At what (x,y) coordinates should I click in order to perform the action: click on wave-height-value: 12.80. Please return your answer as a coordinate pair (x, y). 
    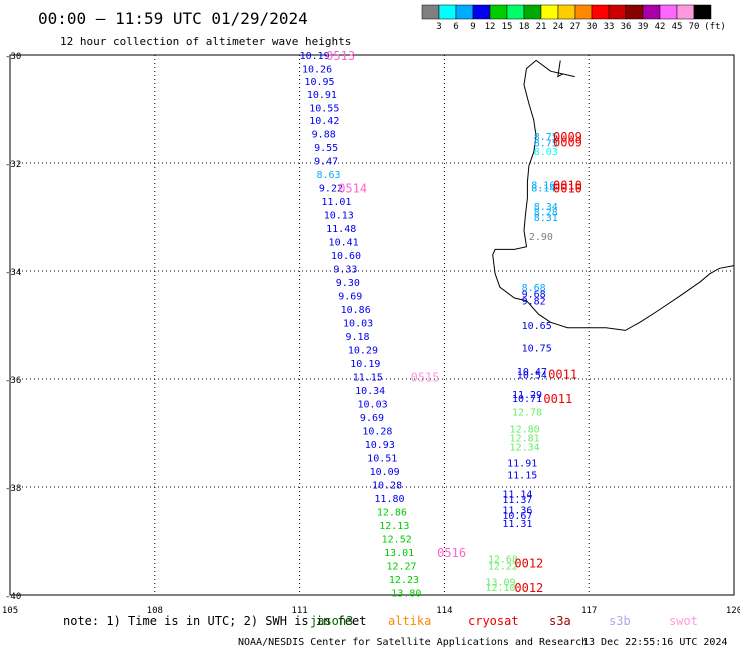
    Looking at the image, I should click on (525, 430).